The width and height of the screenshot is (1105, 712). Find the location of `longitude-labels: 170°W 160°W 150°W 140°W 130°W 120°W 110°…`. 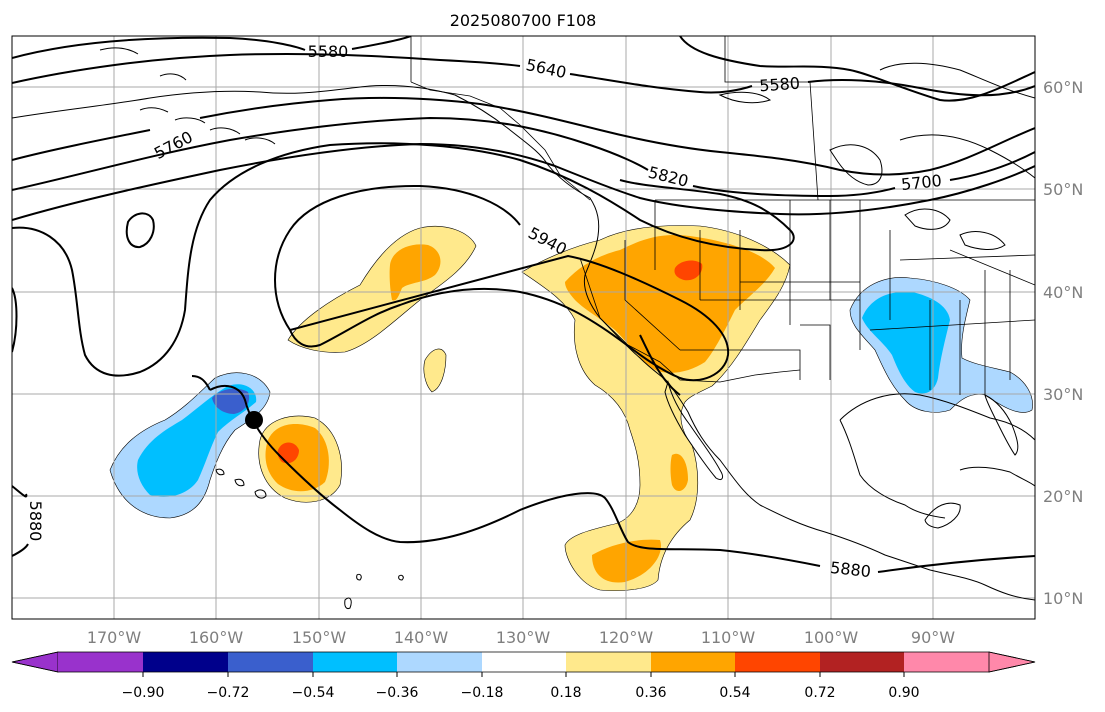

longitude-labels: 170°W 160°W 150°W 140°W 130°W 120°W 110°… is located at coordinates (521, 637).